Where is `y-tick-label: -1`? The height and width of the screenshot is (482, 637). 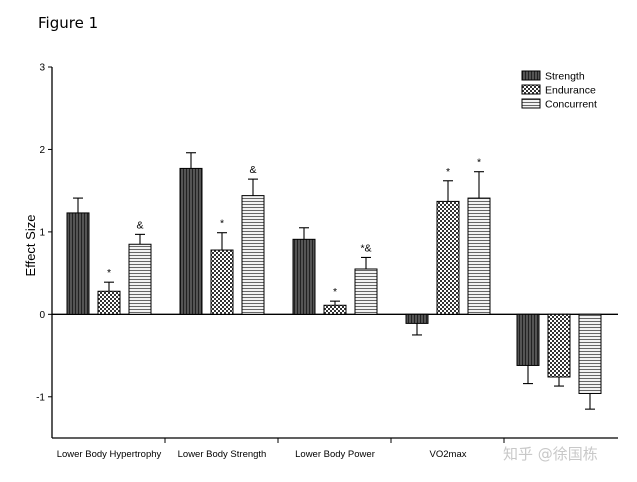
y-tick-label: -1 is located at coordinates (40, 397).